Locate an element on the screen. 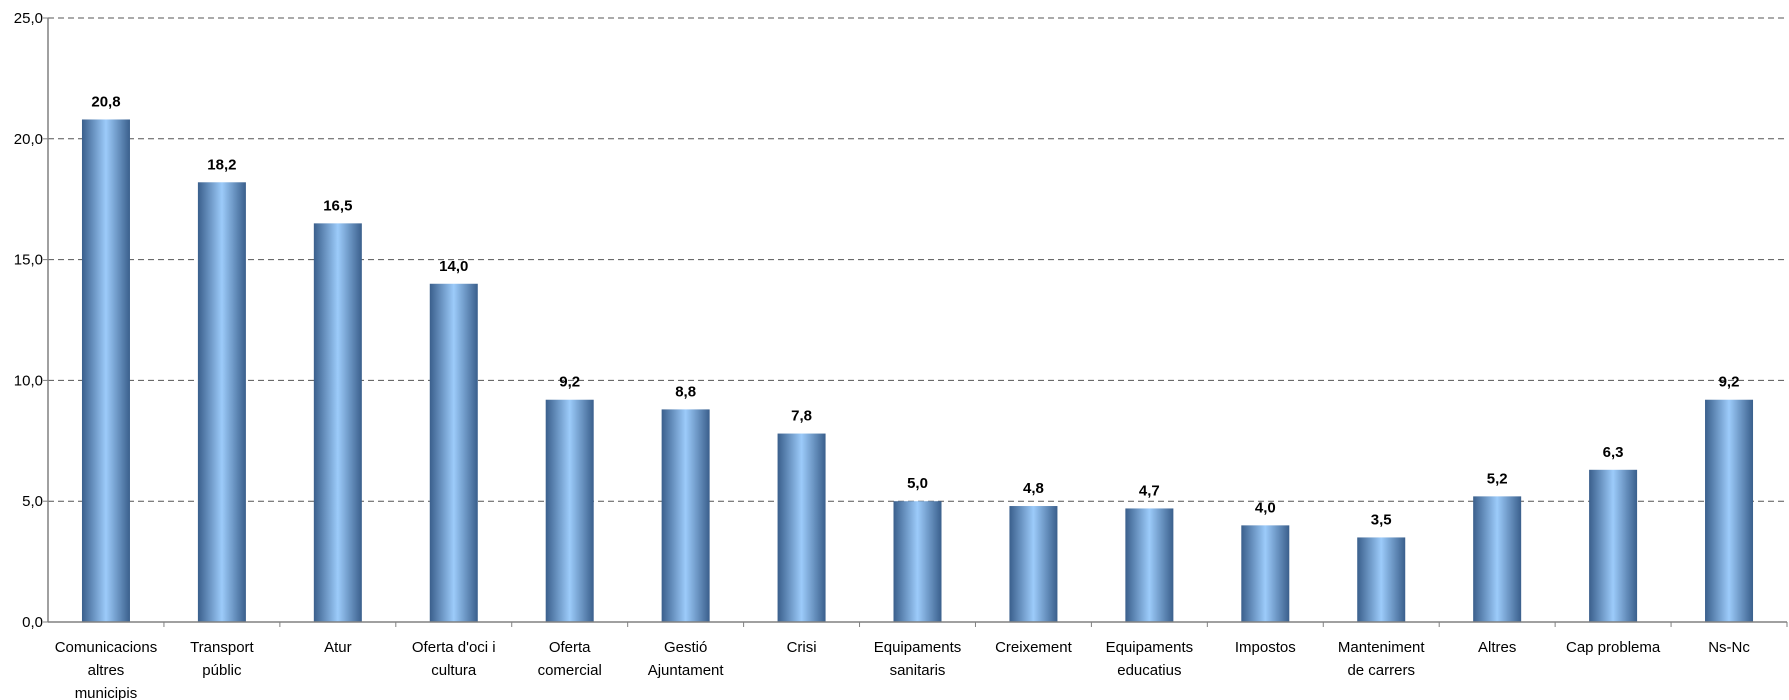 The width and height of the screenshot is (1789, 700). y-tick-label: 20,0 is located at coordinates (28, 139).